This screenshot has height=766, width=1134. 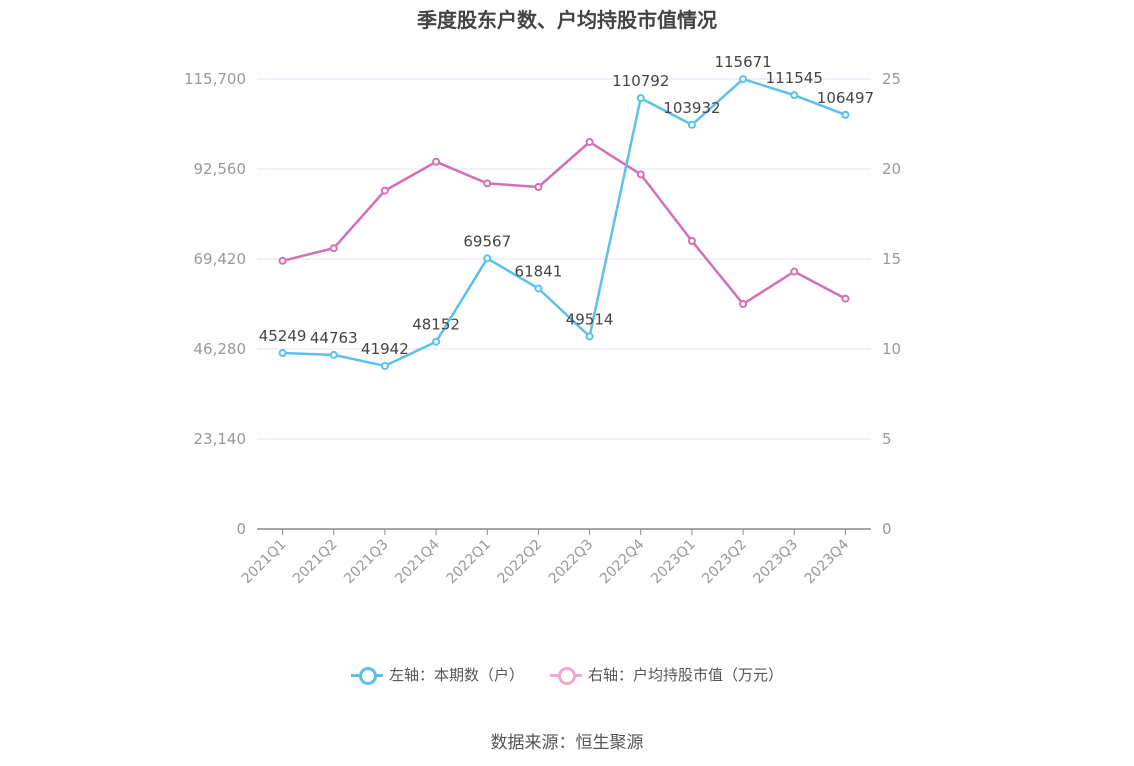 I want to click on x-axis-category-label: 2022Q2, so click(x=520, y=562).